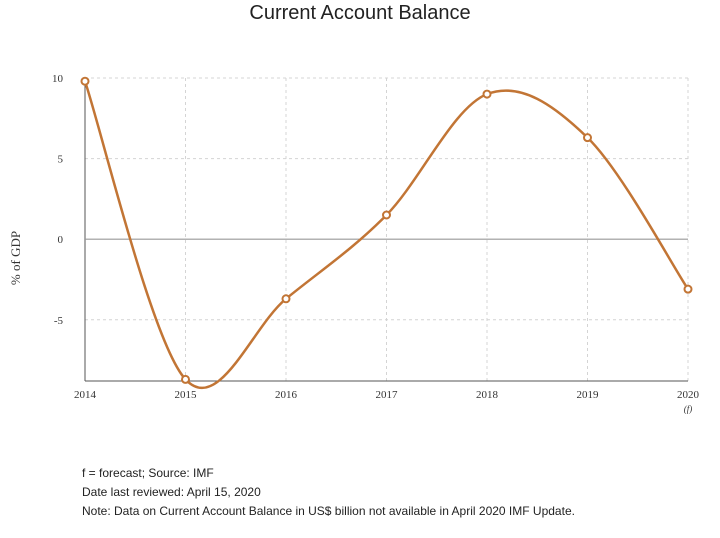  Describe the element at coordinates (487, 395) in the screenshot. I see `x-tick-label: 2018` at that location.